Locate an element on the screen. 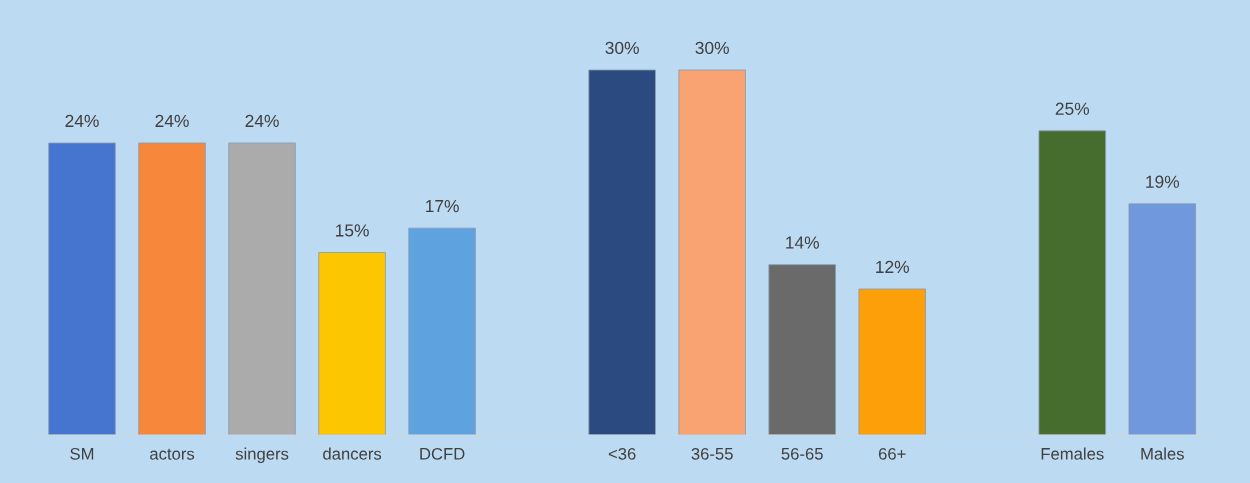 Image resolution: width=1250 pixels, height=483 pixels. x-tick-label: SM is located at coordinates (82, 453).